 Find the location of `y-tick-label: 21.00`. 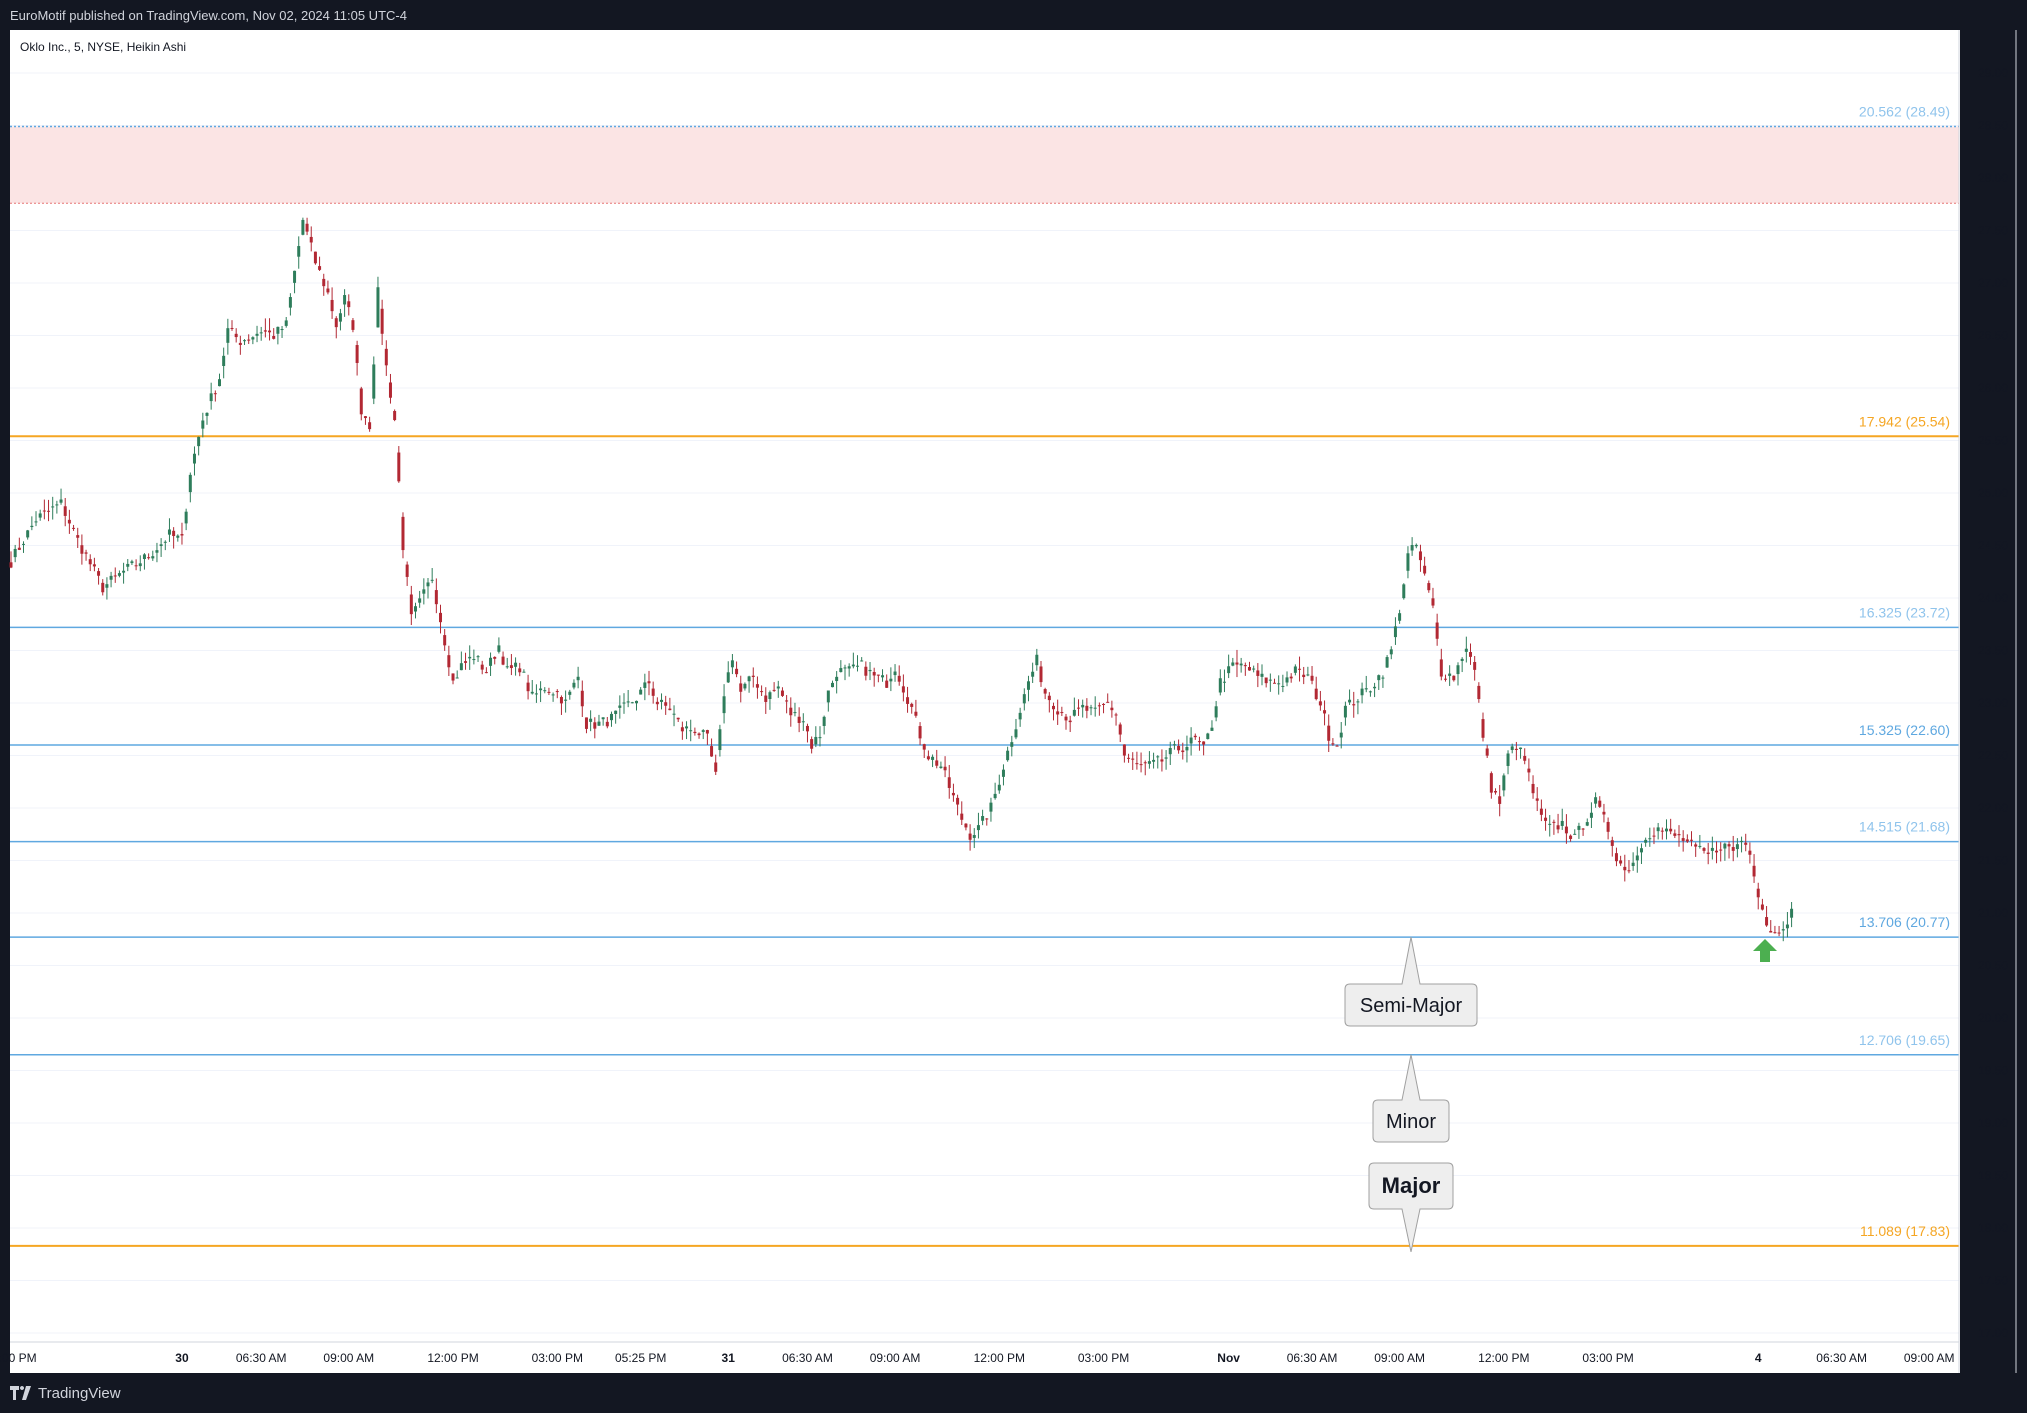

y-tick-label: 21.00 is located at coordinates (1993, 913).